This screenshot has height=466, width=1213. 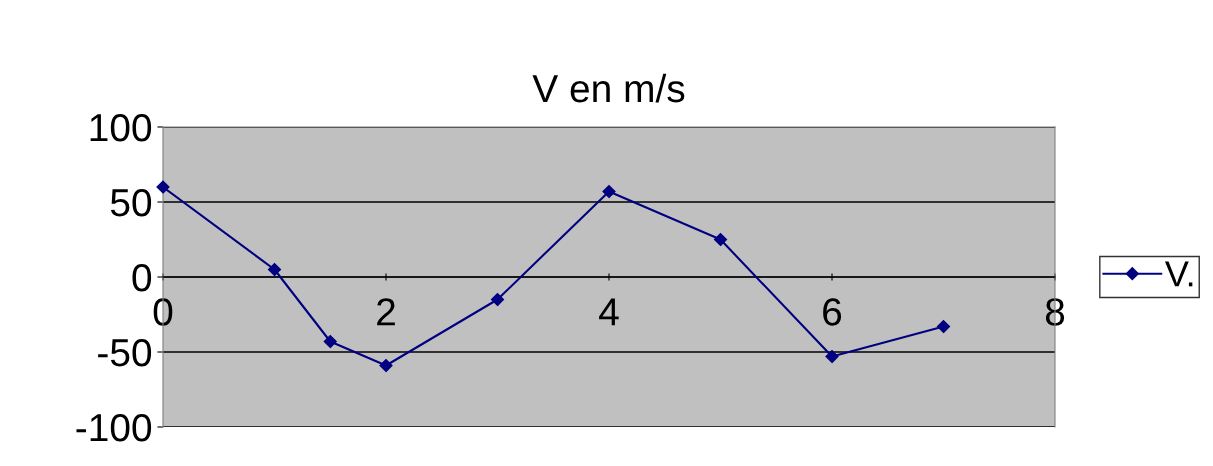 I want to click on x-tick-label: 6, so click(x=832, y=312).